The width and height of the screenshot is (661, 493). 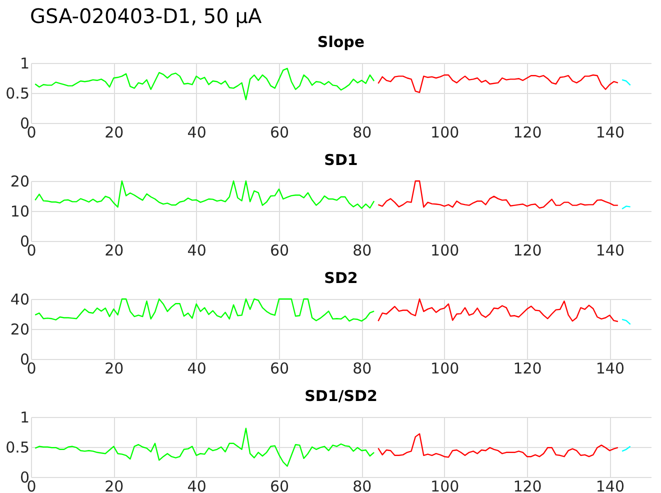 What do you see at coordinates (341, 42) in the screenshot?
I see `chart-subtitle: Slope` at bounding box center [341, 42].